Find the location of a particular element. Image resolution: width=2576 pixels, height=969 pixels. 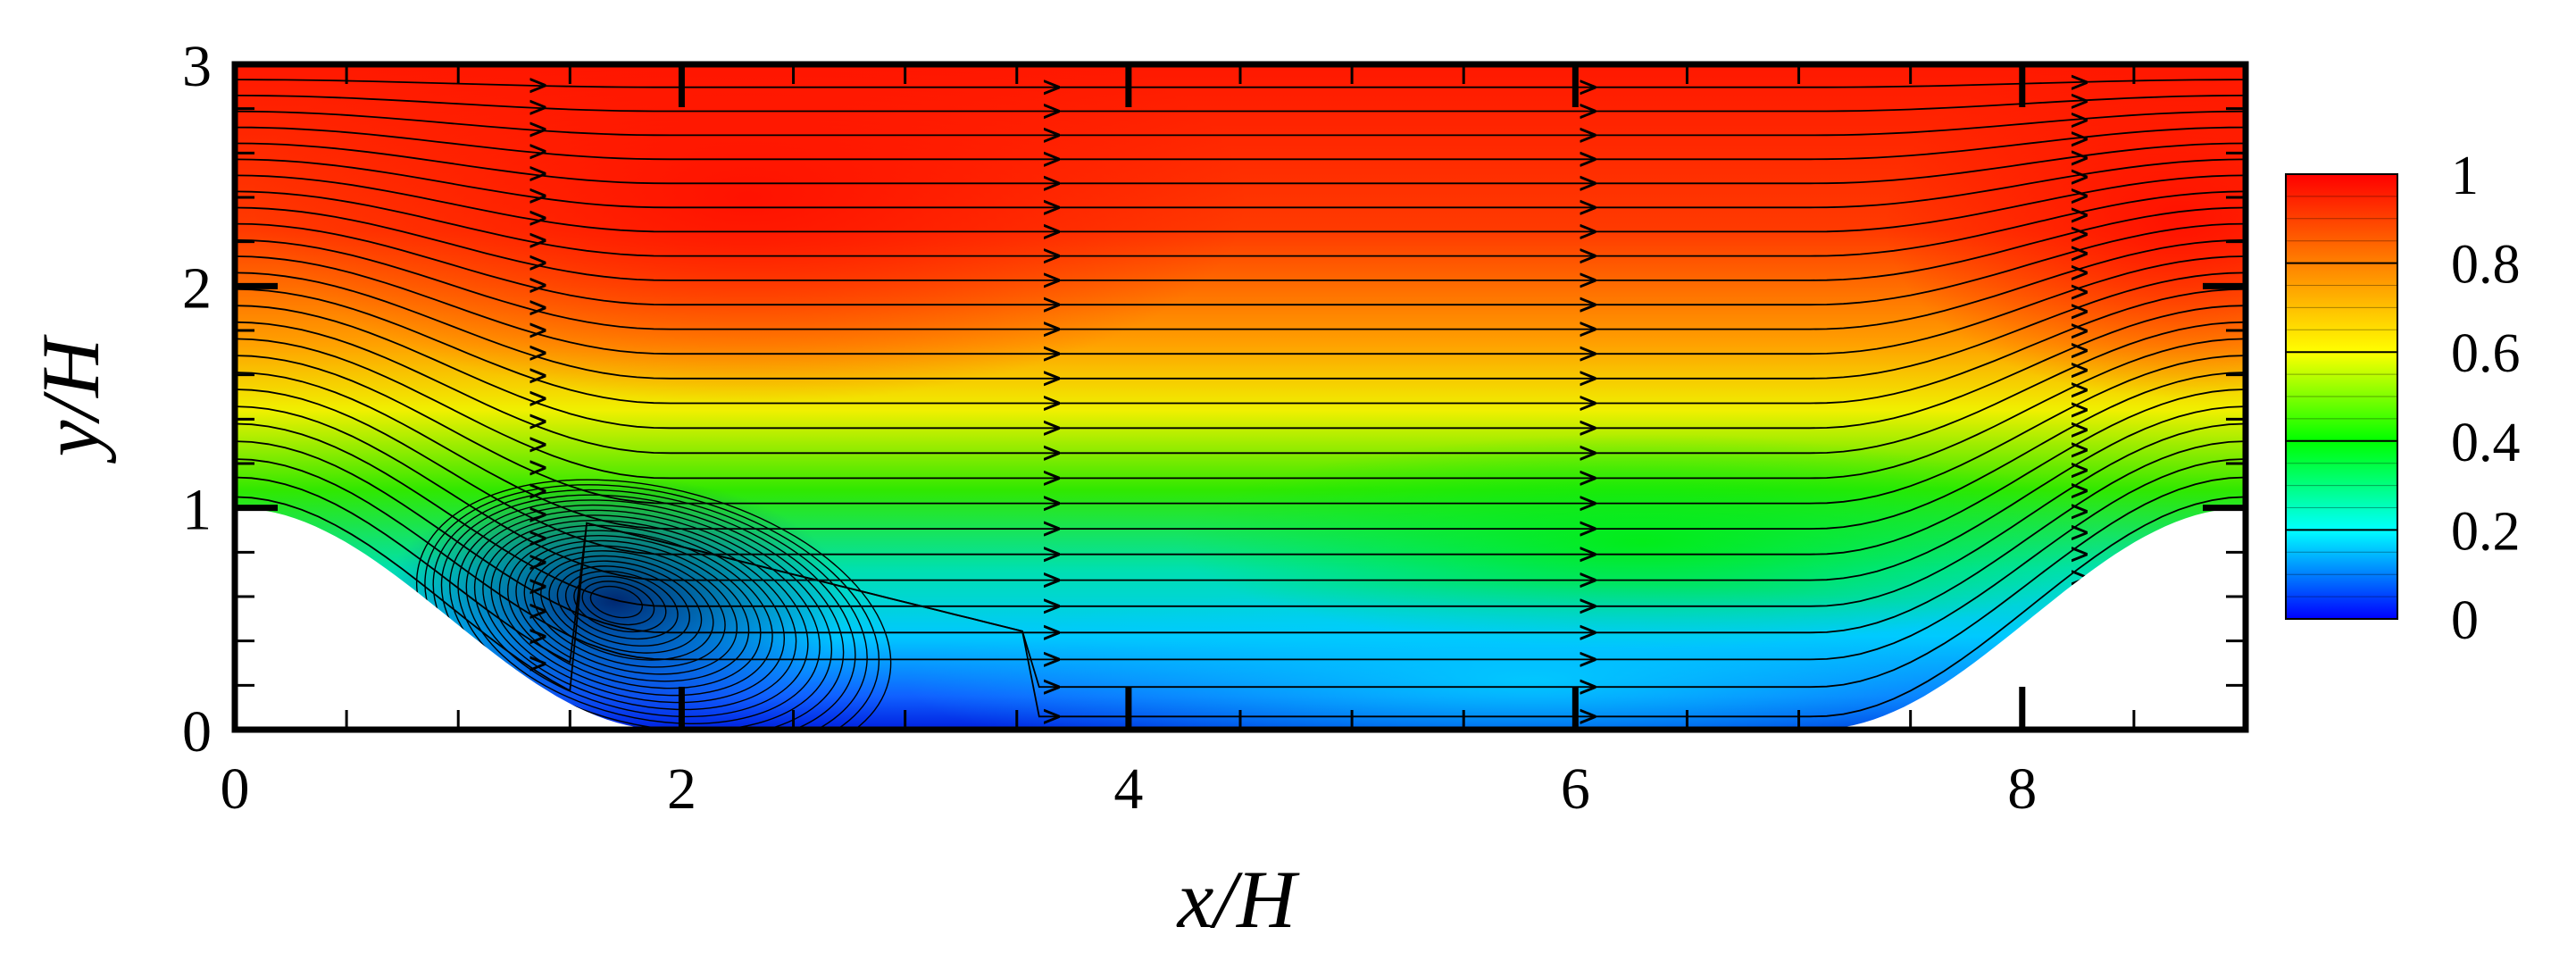

x-tick-label: 0 is located at coordinates (235, 789).